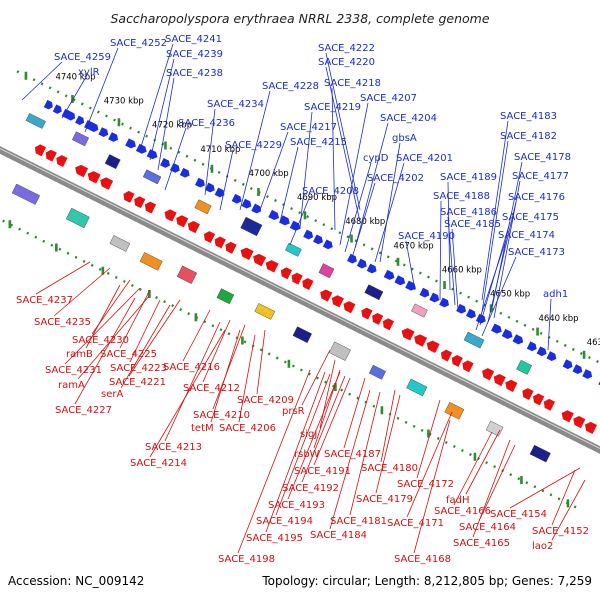  What do you see at coordinates (71, 385) in the screenshot?
I see `bottom-gene-label: ramA` at bounding box center [71, 385].